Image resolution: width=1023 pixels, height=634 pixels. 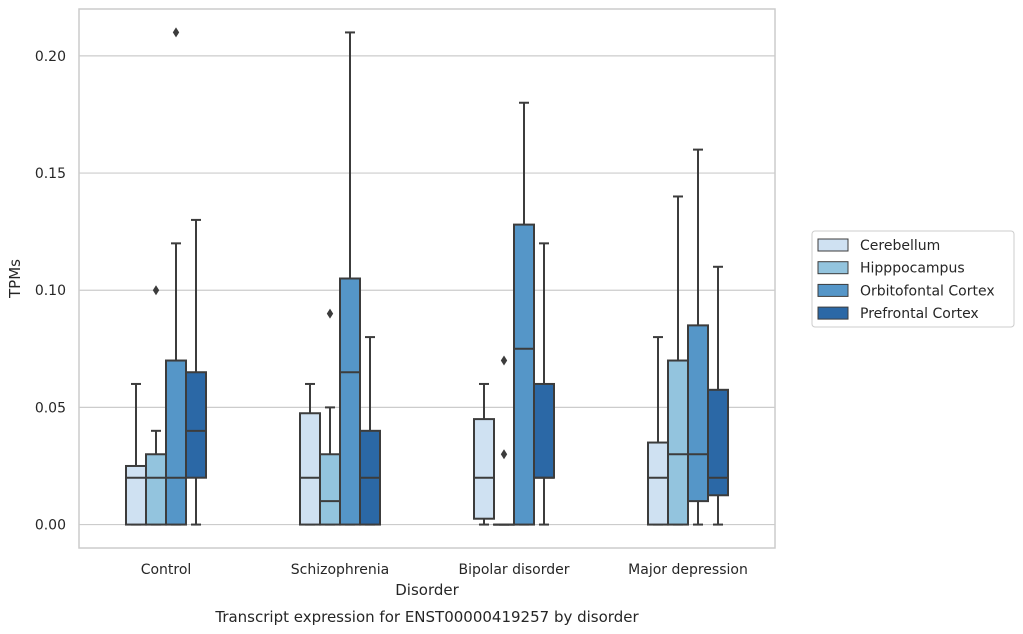 I want to click on legend-label: Cerebellum, so click(x=900, y=246).